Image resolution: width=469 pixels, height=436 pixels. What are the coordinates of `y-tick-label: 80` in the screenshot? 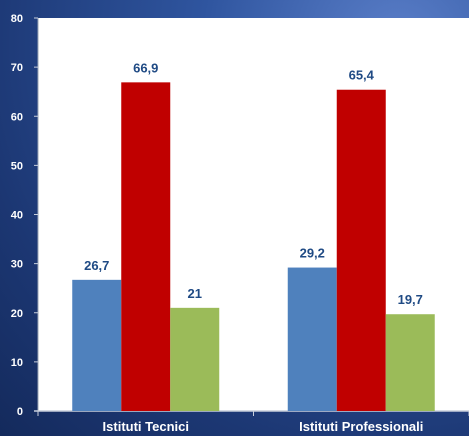 It's located at (17, 19).